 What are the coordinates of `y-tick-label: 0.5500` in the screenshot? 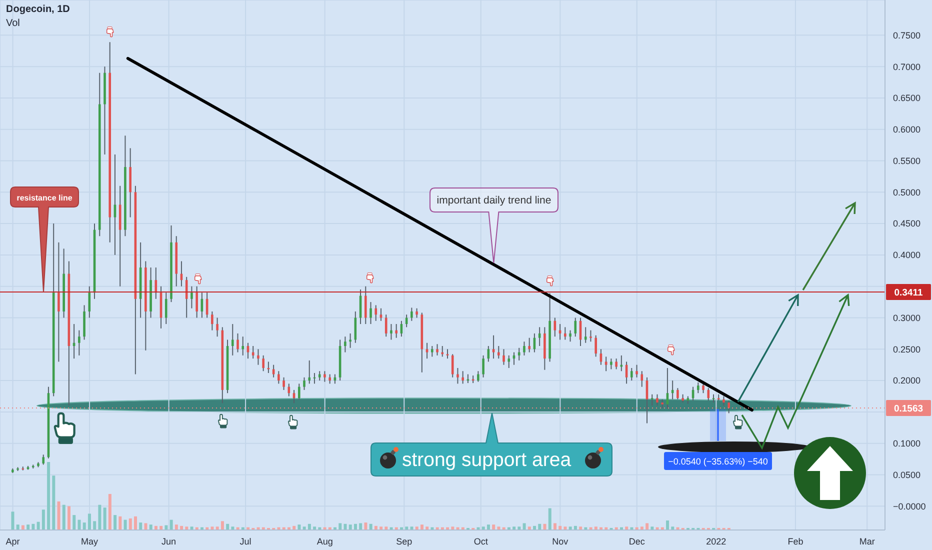 It's located at (907, 161).